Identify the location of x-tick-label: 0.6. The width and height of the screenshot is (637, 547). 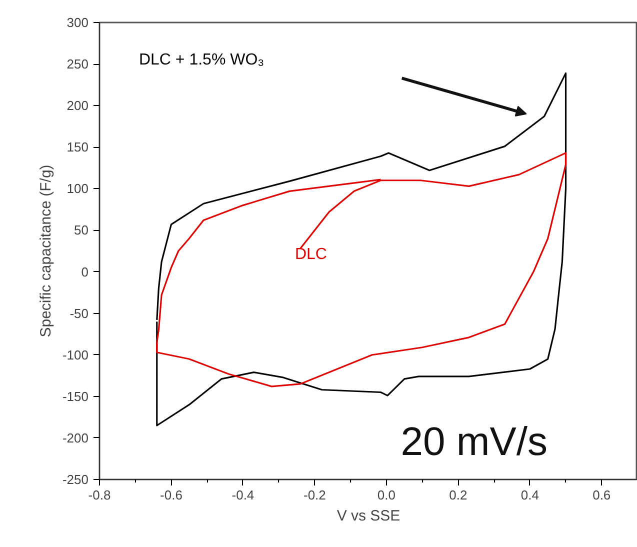
(601, 495).